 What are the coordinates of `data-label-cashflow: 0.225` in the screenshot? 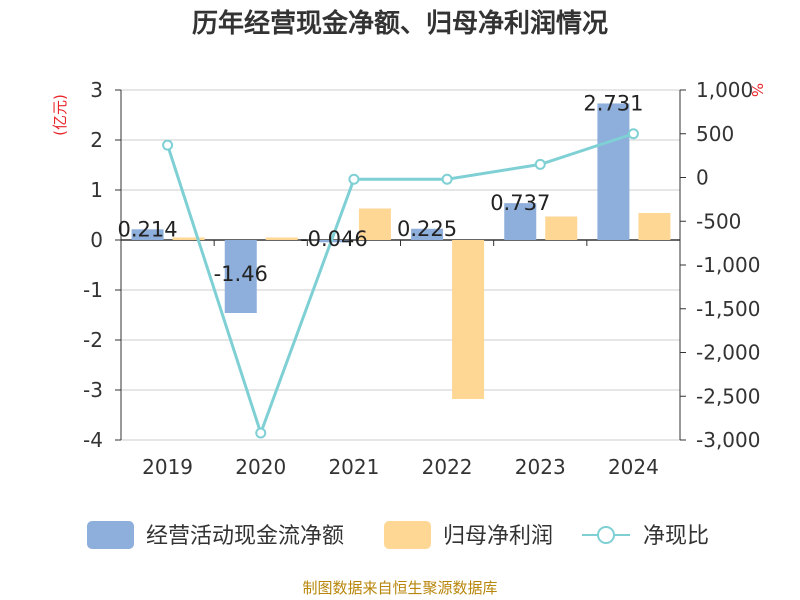 It's located at (427, 229).